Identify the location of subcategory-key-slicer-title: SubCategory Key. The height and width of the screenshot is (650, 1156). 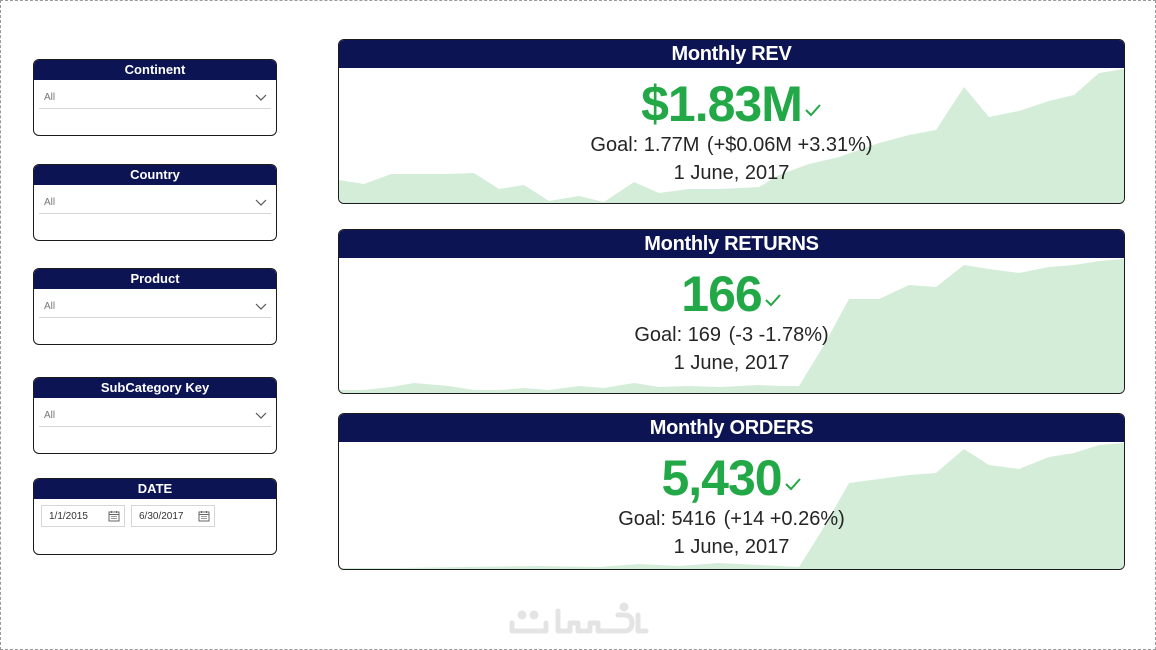
(155, 388).